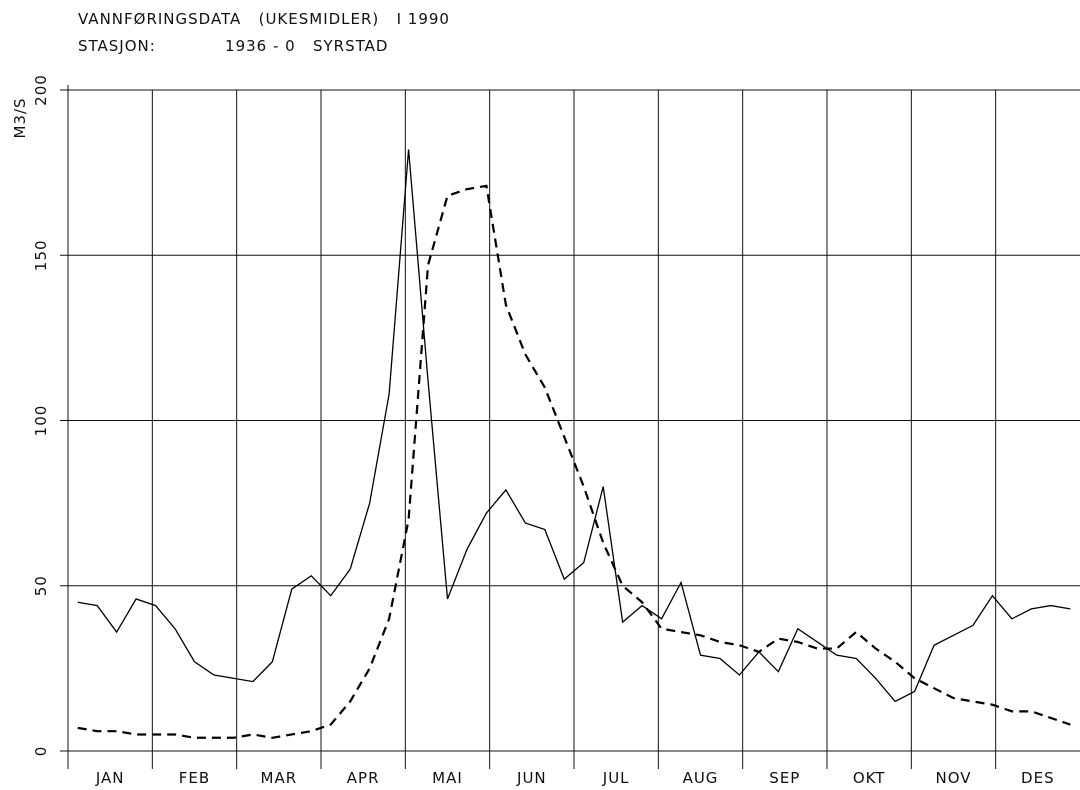 The image size is (1080, 790). What do you see at coordinates (616, 778) in the screenshot?
I see `x-tick-label: JUL` at bounding box center [616, 778].